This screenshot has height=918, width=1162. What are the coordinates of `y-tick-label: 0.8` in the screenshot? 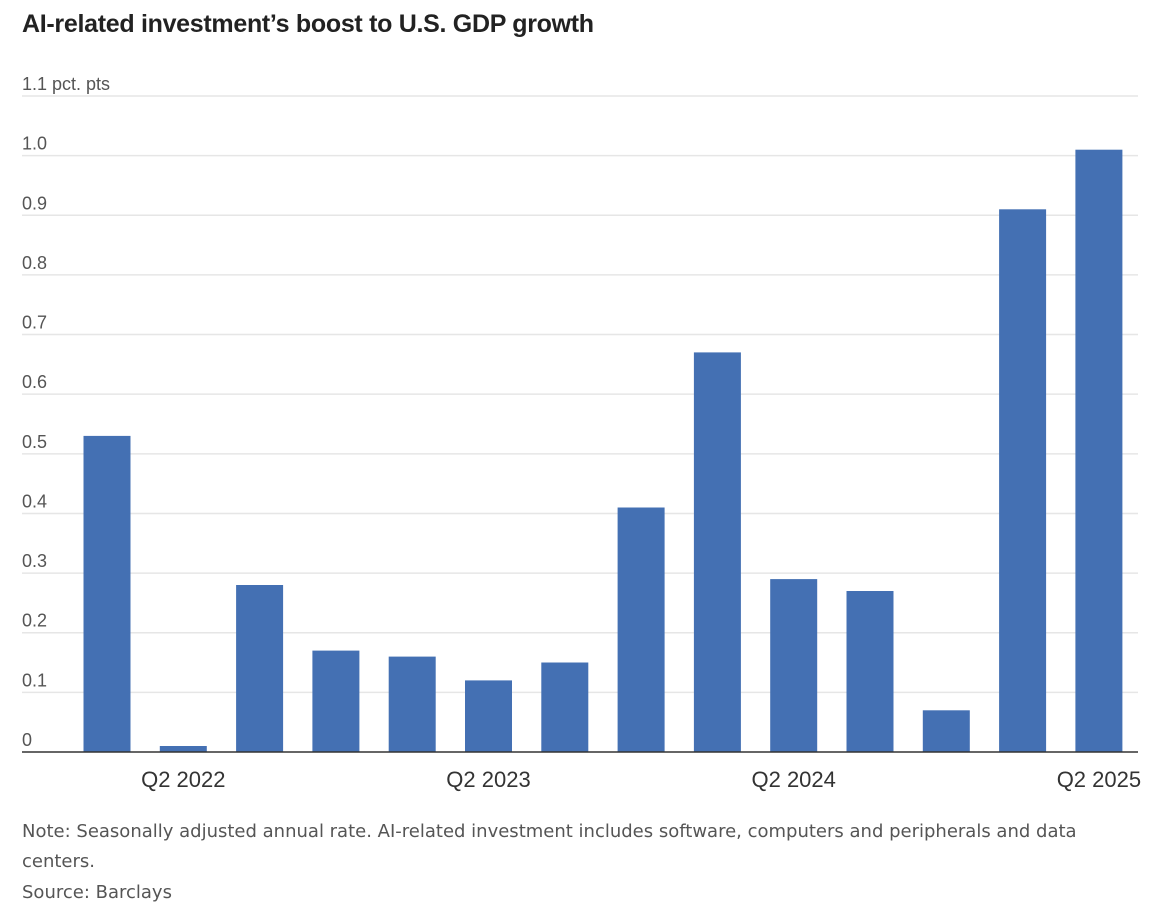 It's located at (34, 263).